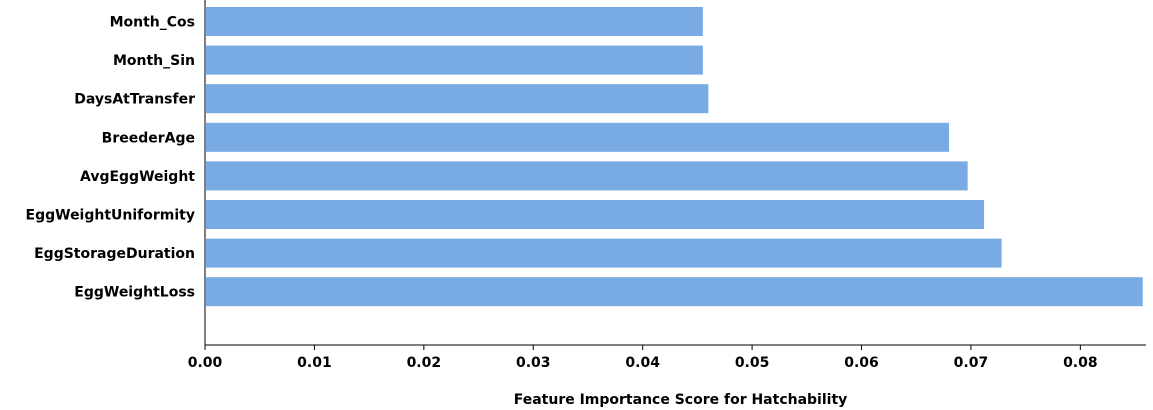 The width and height of the screenshot is (1153, 410). I want to click on bar-daysattransfer, so click(457, 99).